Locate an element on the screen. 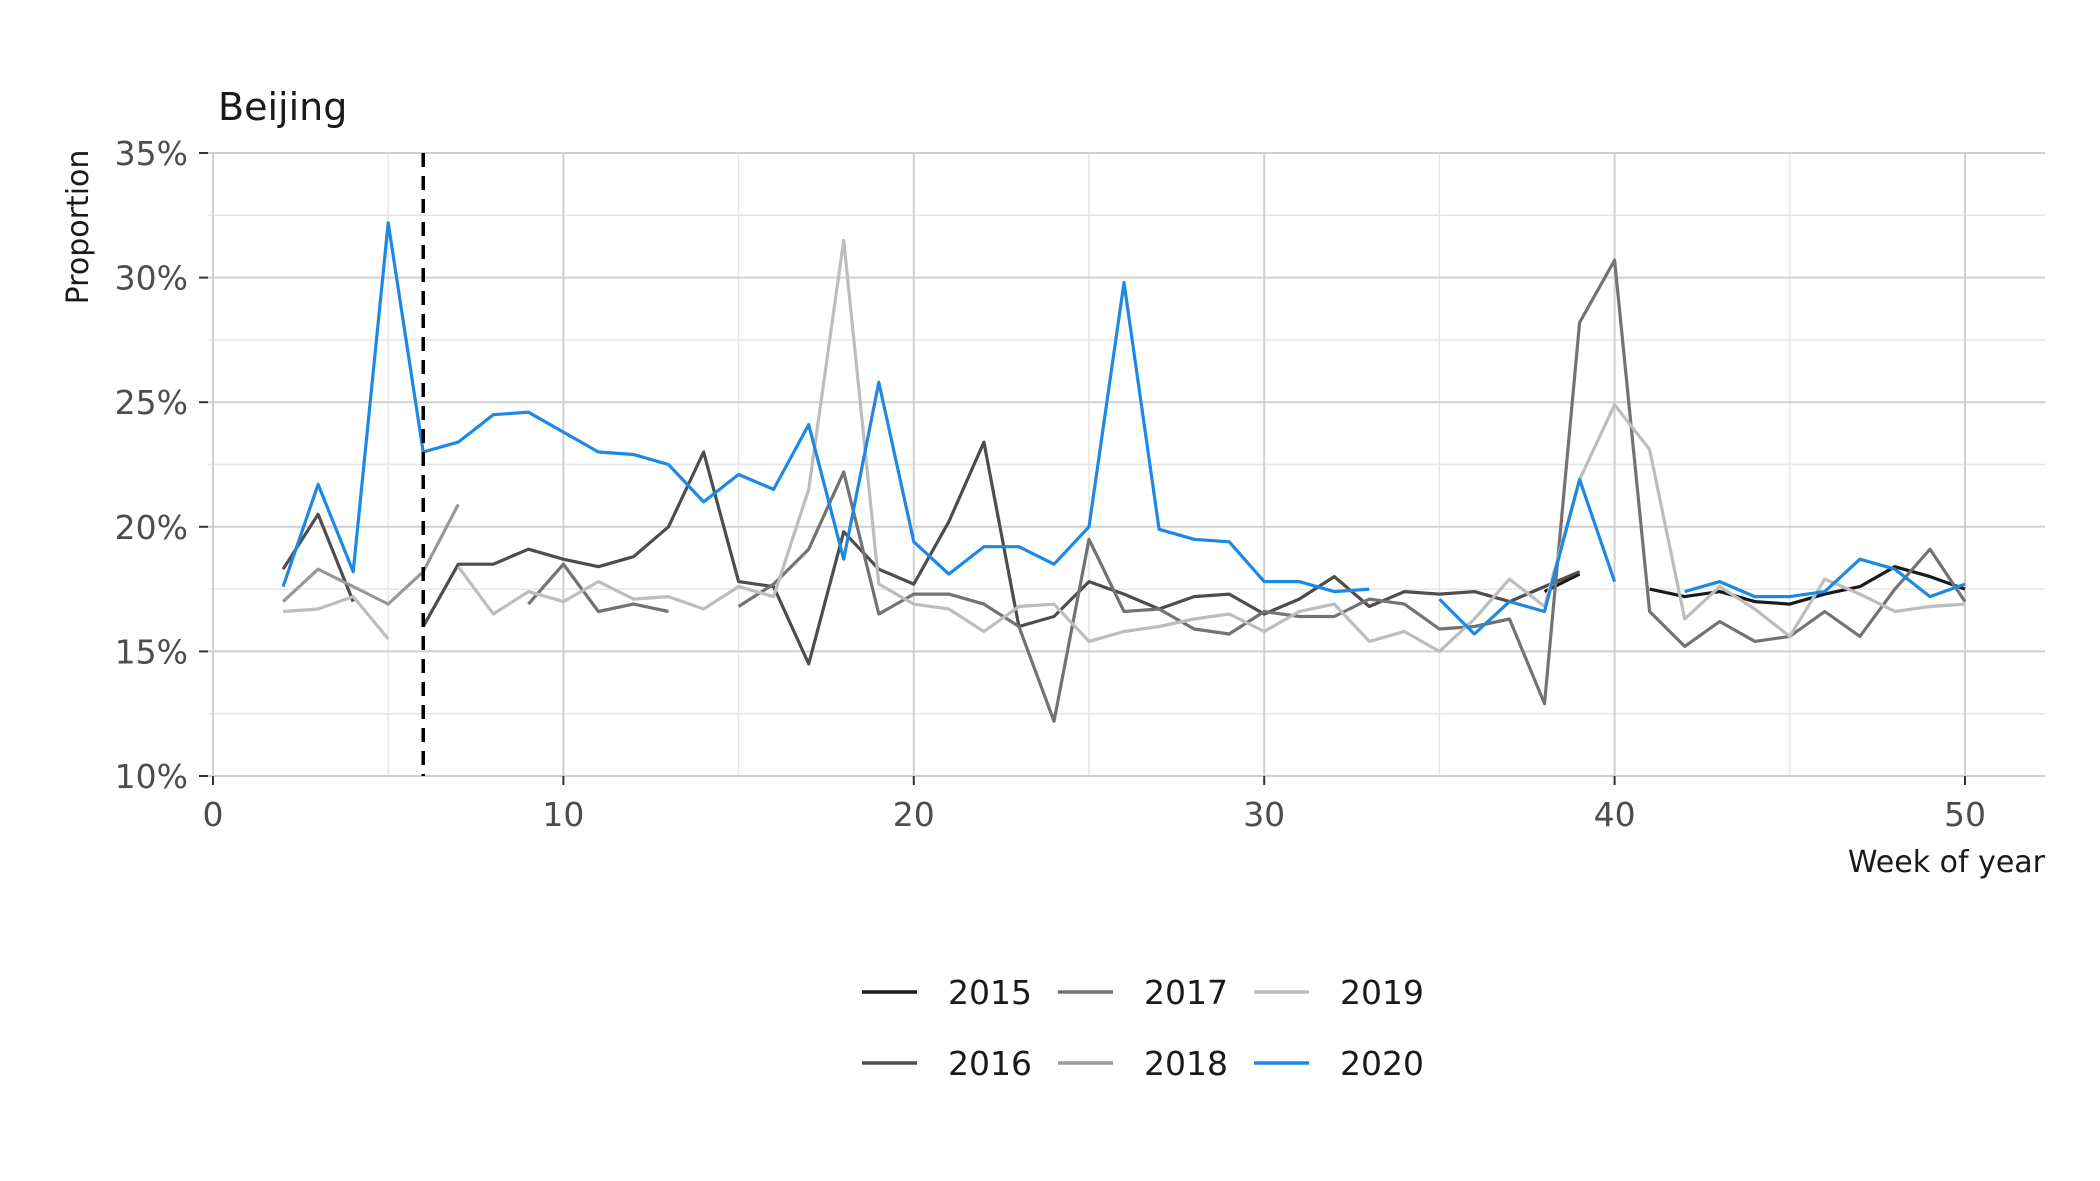 This screenshot has width=2100, height=1181. legend-item-2016: 2016 is located at coordinates (947, 1063).